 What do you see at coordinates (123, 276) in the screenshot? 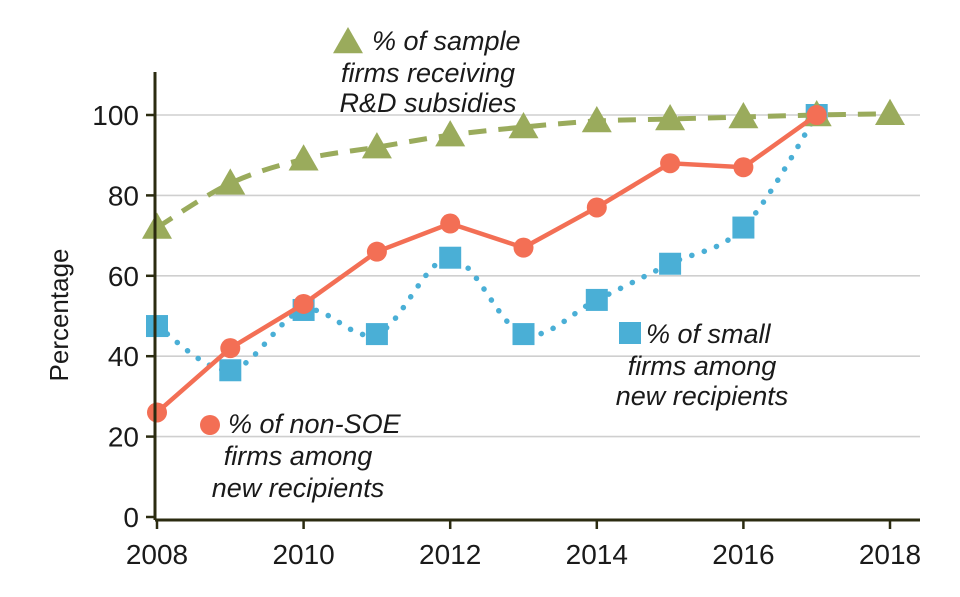
I see `y-tick-label: 60` at bounding box center [123, 276].